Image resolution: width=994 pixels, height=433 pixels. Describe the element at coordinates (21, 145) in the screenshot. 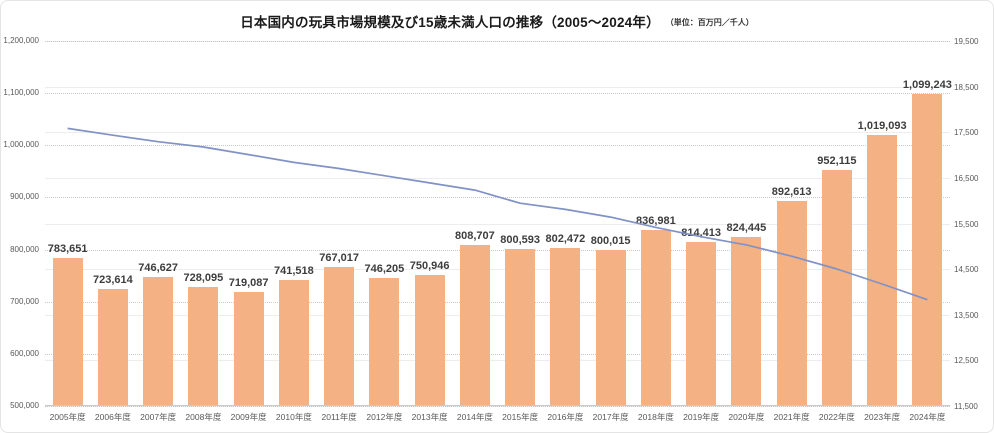

I see `left-axis-tick: 1,000,000` at that location.